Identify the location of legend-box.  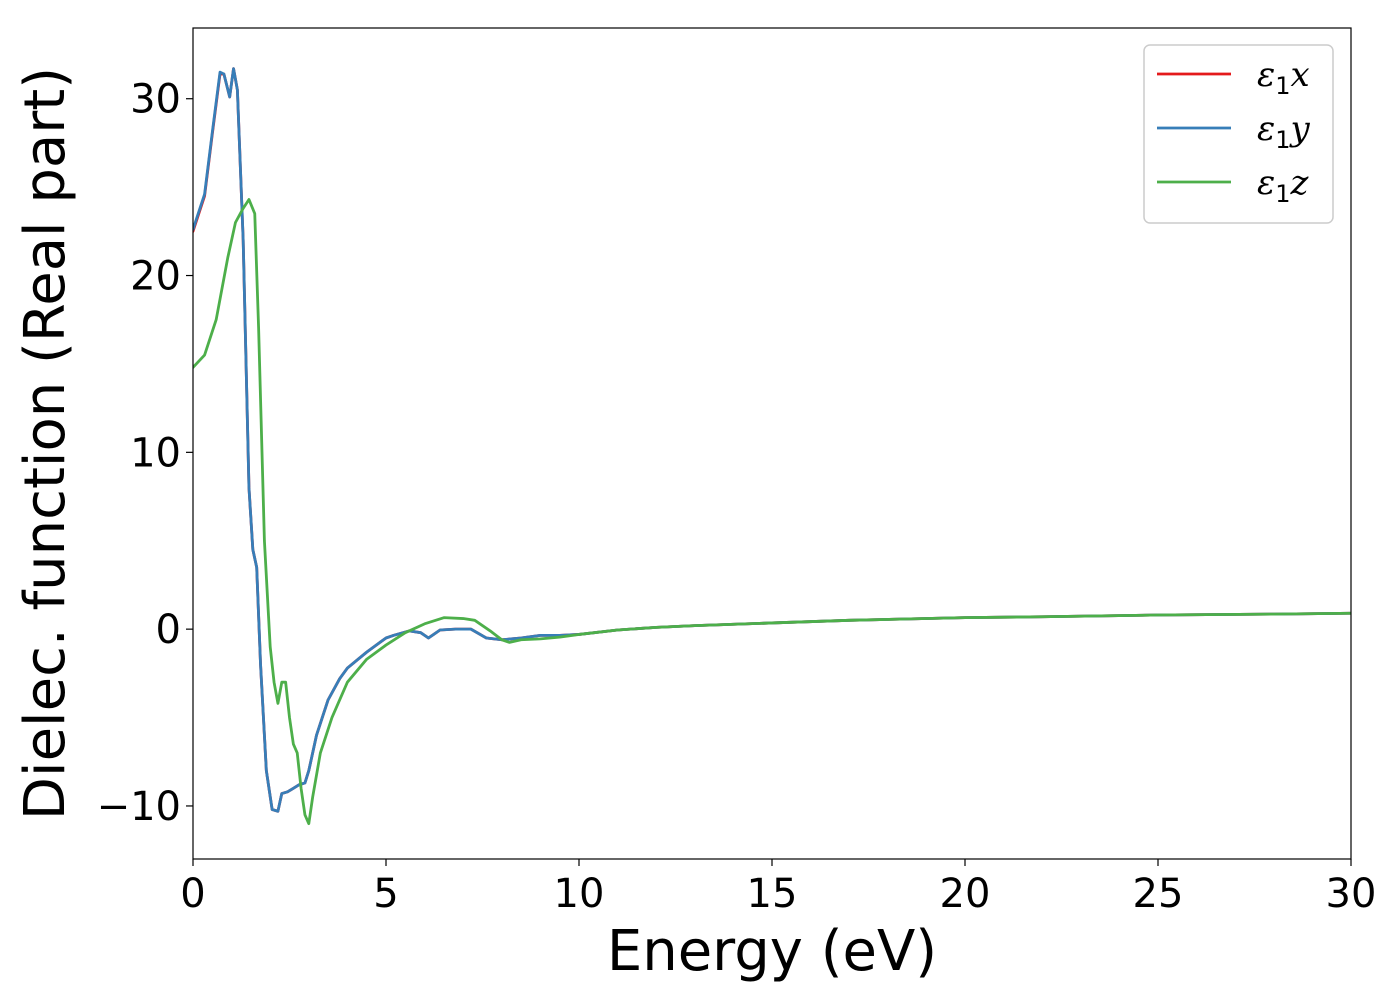
(1238, 134).